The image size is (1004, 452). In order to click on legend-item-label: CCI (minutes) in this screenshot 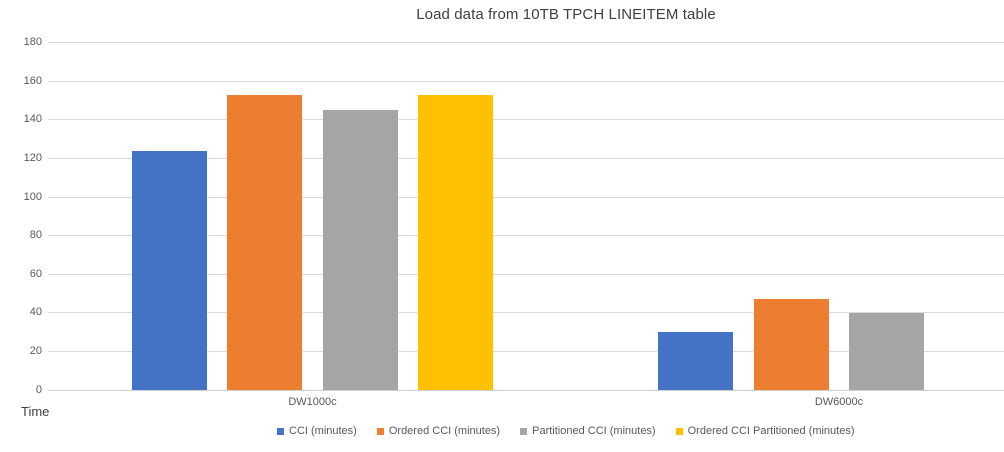, I will do `click(323, 431)`.